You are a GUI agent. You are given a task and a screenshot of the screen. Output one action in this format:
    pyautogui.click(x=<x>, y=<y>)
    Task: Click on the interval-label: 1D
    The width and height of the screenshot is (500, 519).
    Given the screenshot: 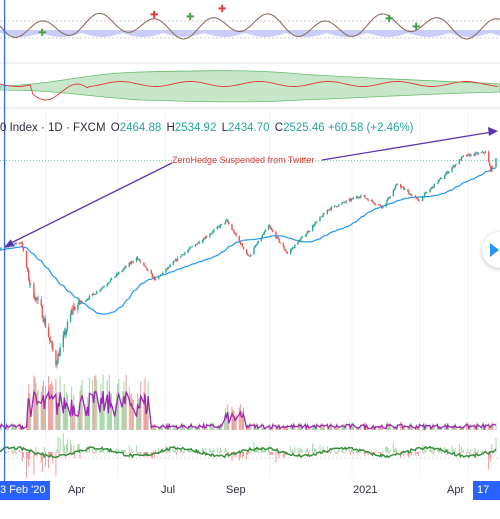 What is the action you would take?
    pyautogui.click(x=55, y=128)
    